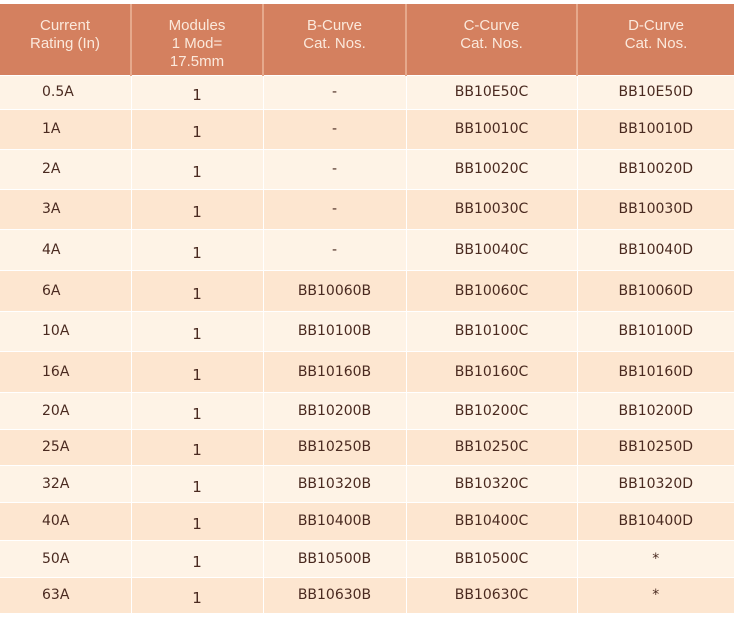  I want to click on cell-b-curve: BB10160B, so click(335, 371).